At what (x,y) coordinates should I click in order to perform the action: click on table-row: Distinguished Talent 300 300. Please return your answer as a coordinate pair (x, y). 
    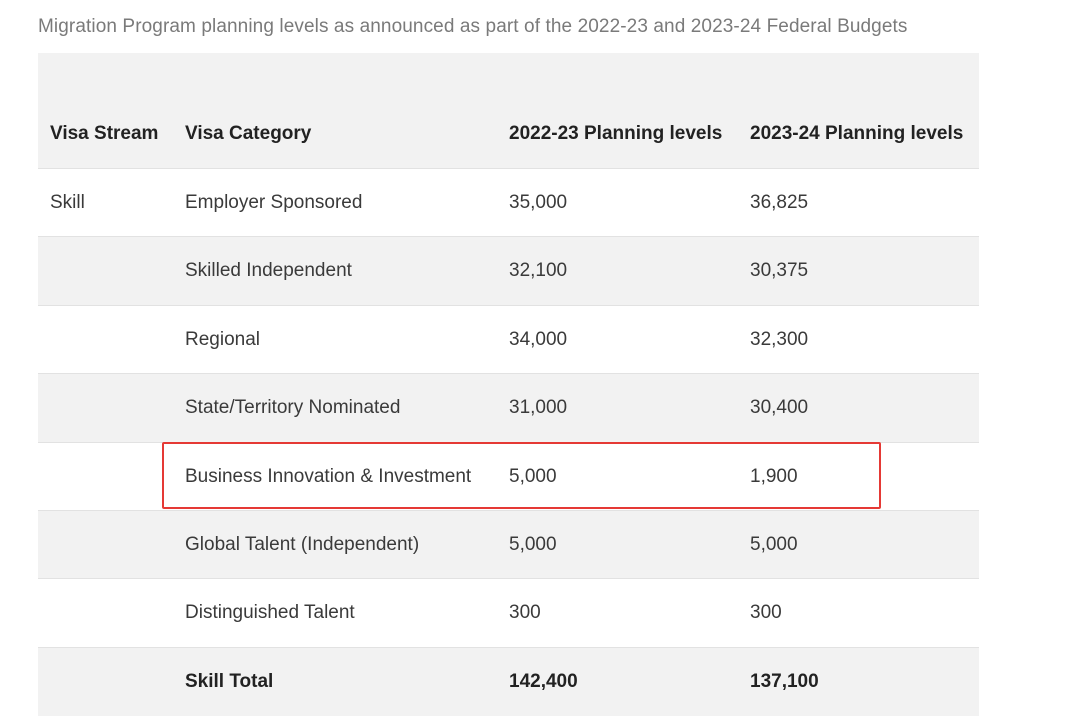
    Looking at the image, I should click on (508, 613).